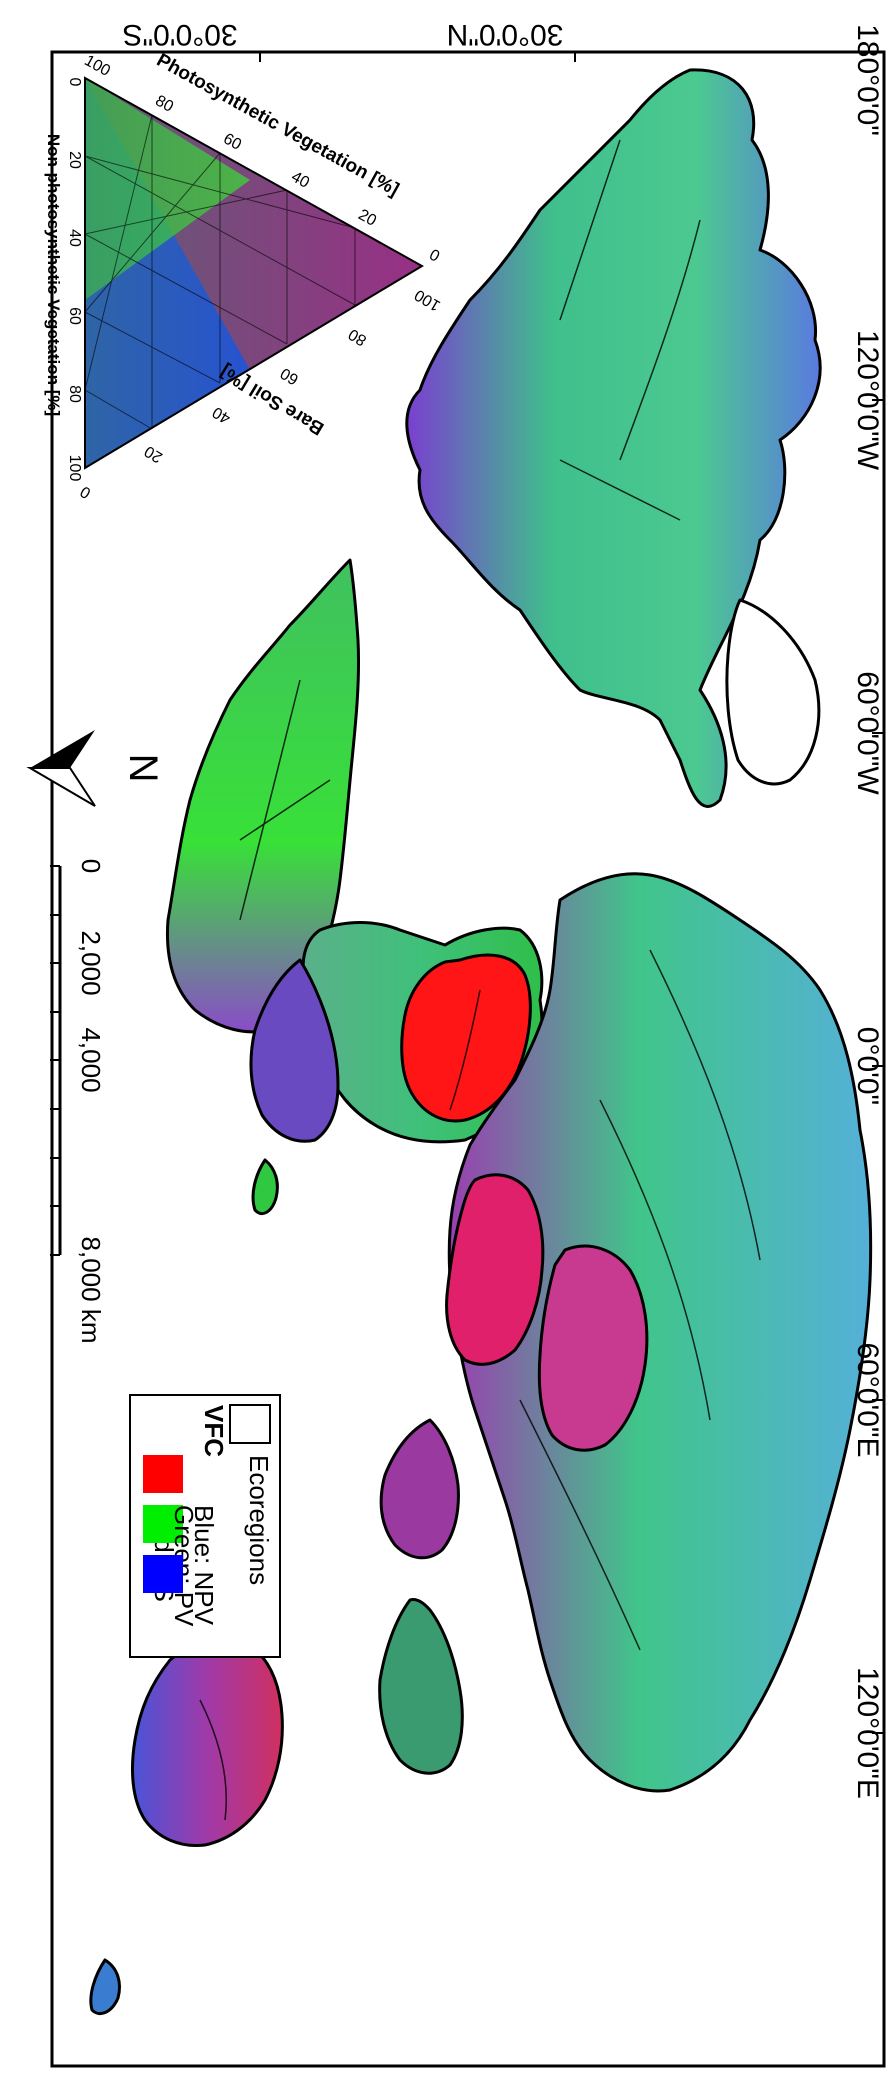 The width and height of the screenshot is (888, 2076). Describe the element at coordinates (91, 1059) in the screenshot. I see `scale-label-4000: 4,000` at that location.